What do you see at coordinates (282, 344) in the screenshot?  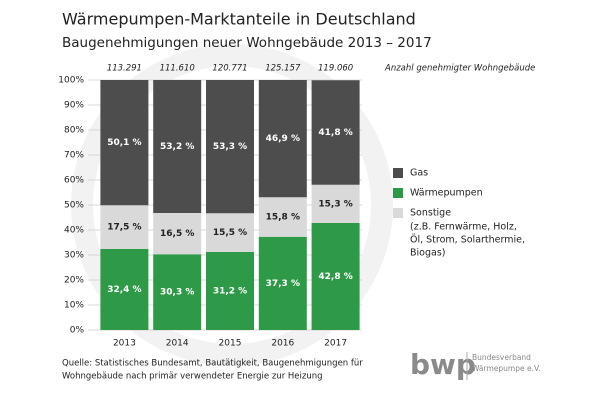 I see `x-tick-label: 2016` at bounding box center [282, 344].